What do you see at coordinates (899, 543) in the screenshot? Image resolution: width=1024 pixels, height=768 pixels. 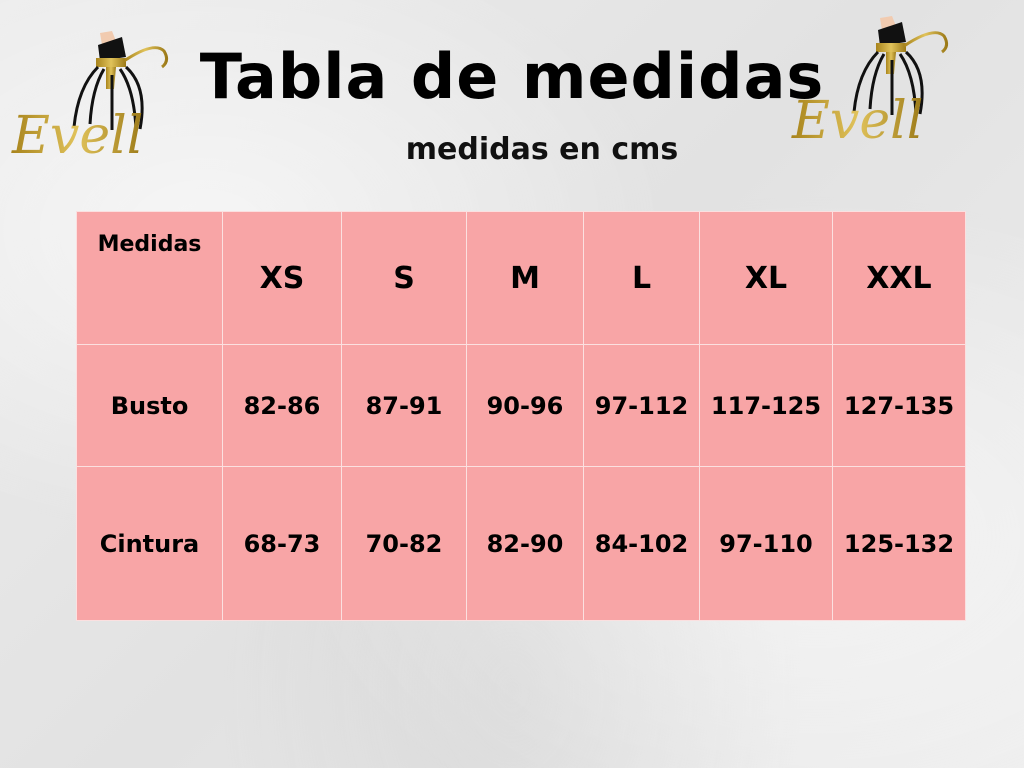 I see `table-cell: 125-132` at bounding box center [899, 543].